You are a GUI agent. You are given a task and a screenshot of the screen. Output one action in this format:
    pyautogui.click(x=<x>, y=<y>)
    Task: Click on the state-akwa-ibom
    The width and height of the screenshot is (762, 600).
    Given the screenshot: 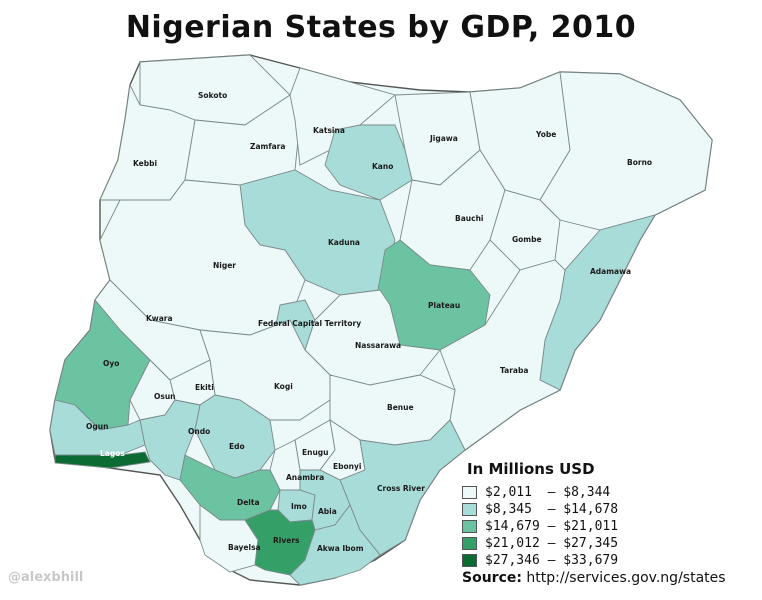 What is the action you would take?
    pyautogui.click(x=335, y=545)
    